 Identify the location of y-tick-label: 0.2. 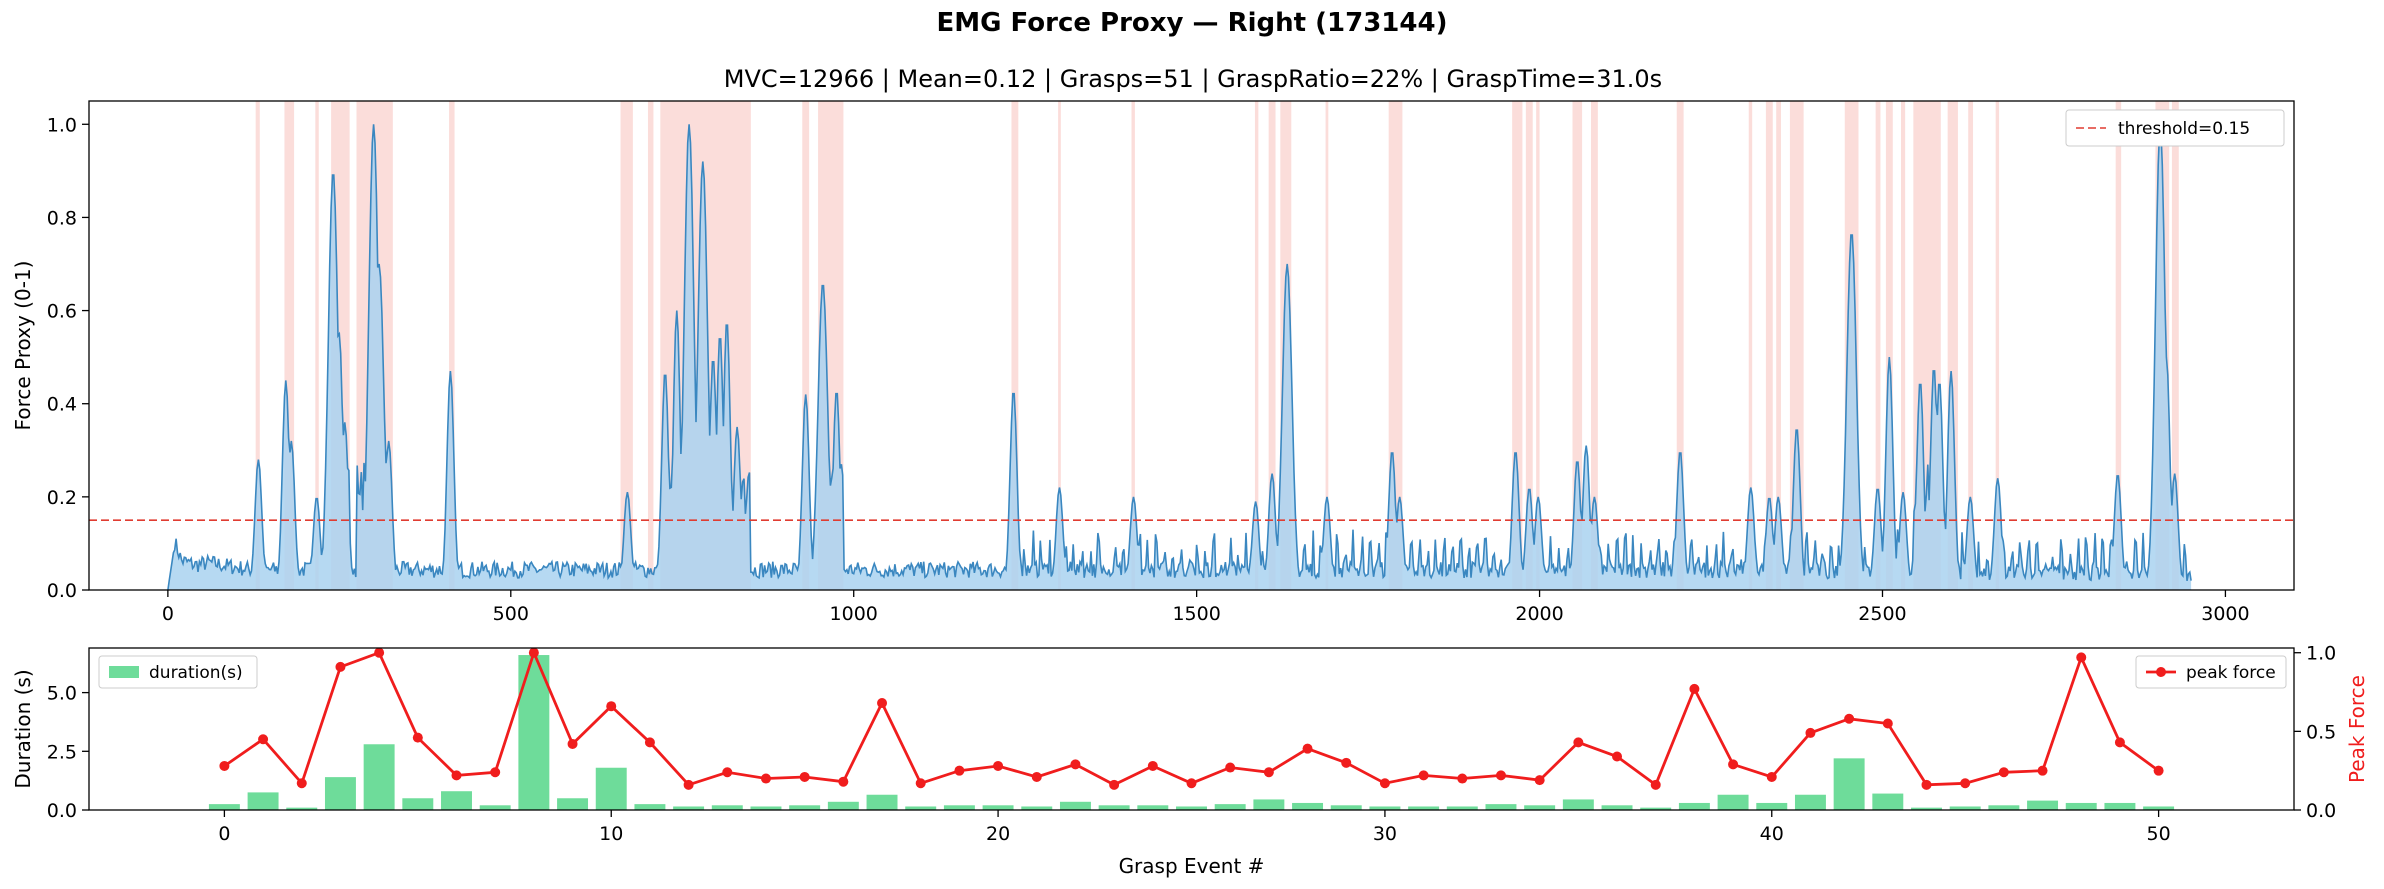
(62, 498).